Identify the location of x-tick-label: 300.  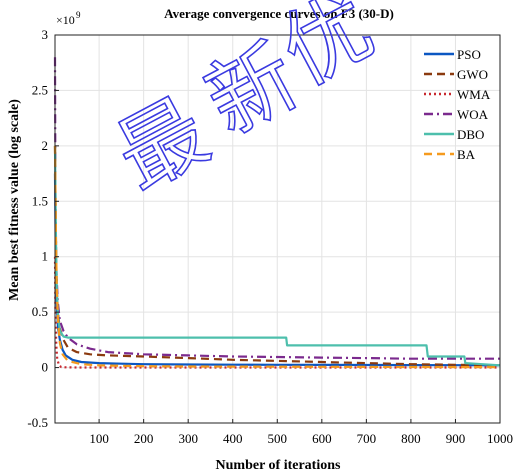
(188, 438).